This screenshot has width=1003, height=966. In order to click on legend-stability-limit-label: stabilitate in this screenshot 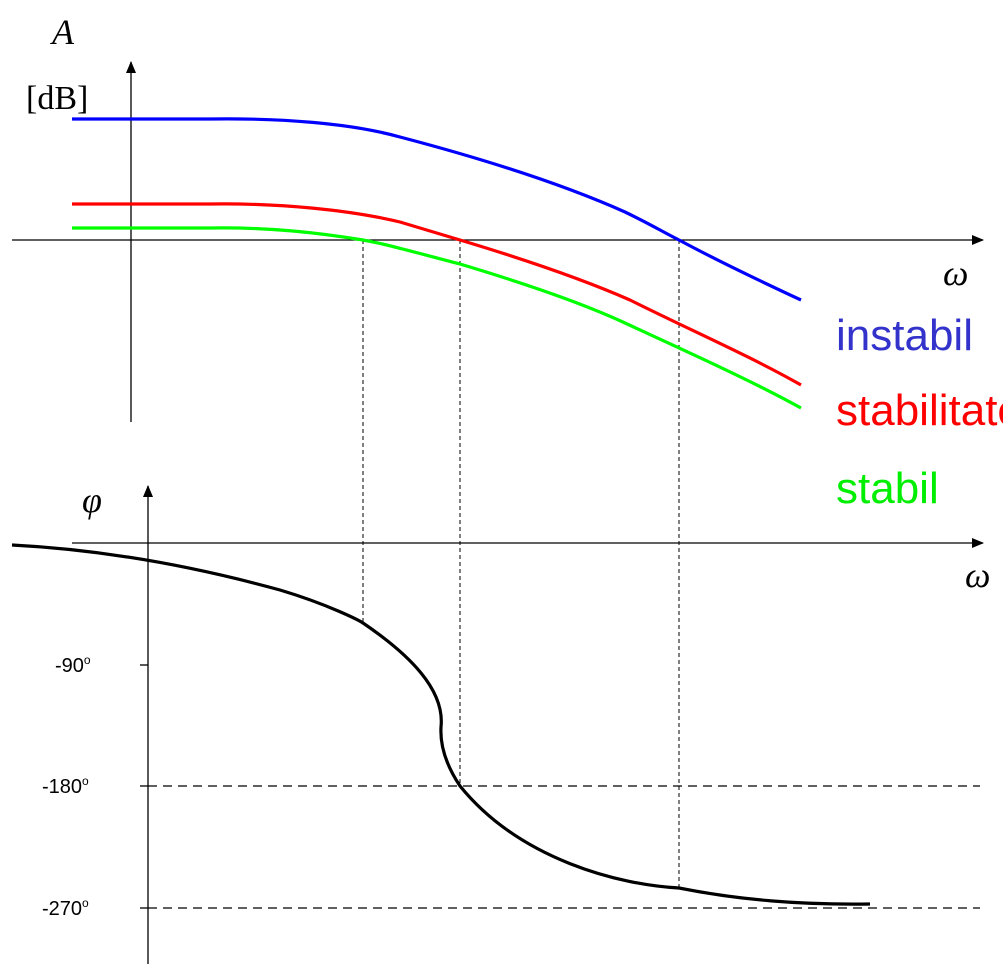, I will do `click(919, 410)`.